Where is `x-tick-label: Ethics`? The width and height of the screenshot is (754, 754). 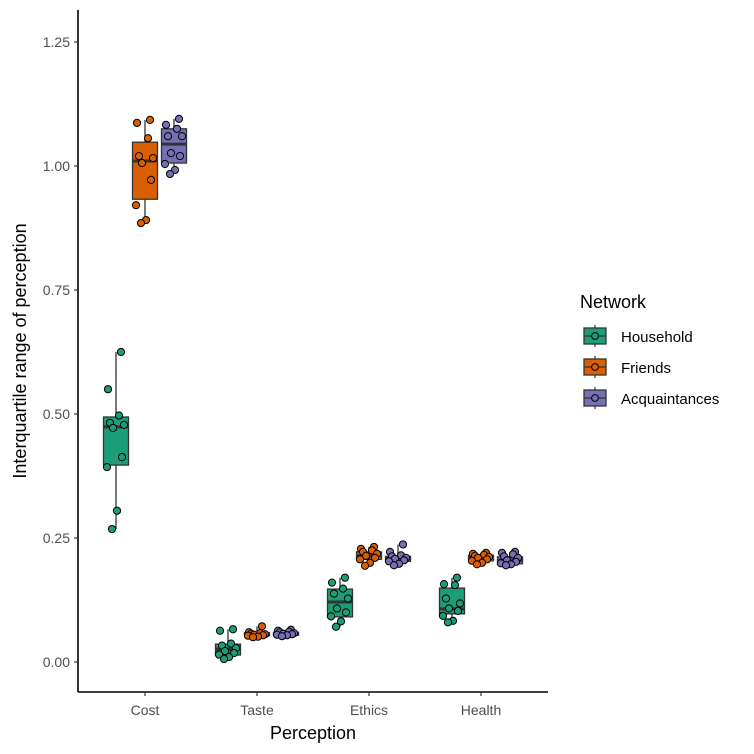
x-tick-label: Ethics is located at coordinates (369, 710).